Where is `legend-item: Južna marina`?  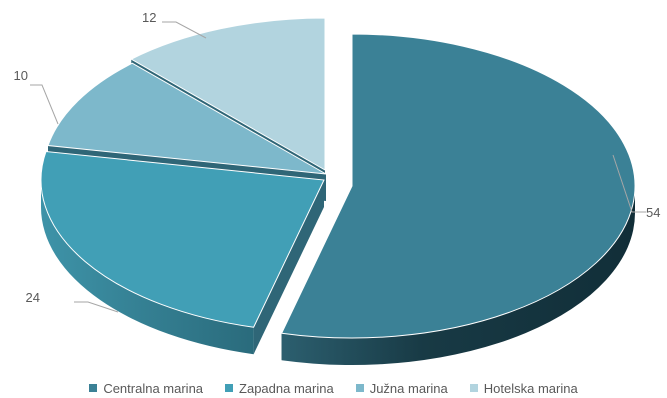 legend-item: Južna marina is located at coordinates (401, 388).